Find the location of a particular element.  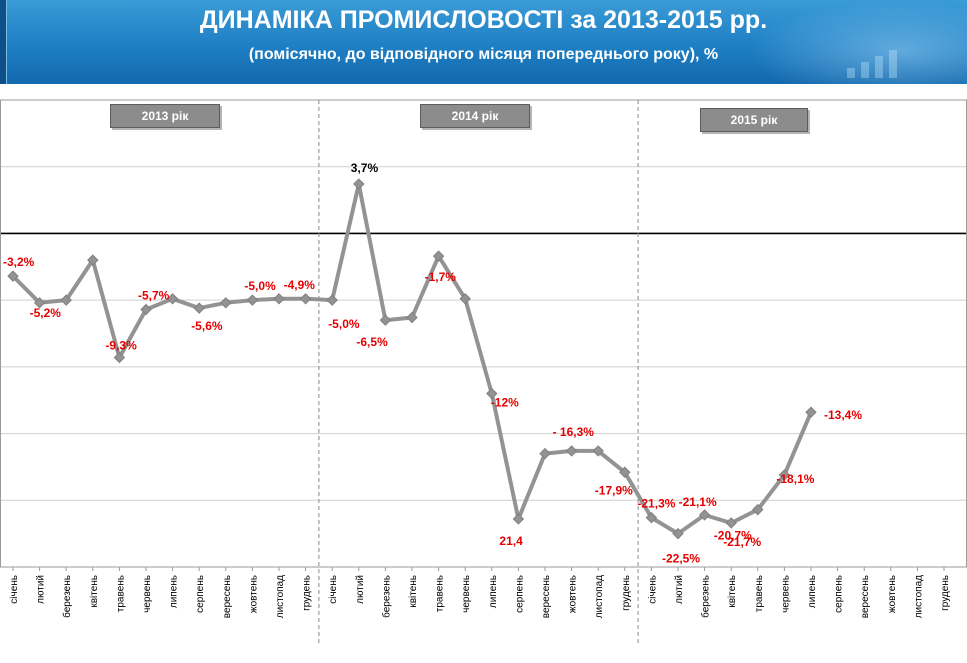

data-label: 21,4 is located at coordinates (511, 541).